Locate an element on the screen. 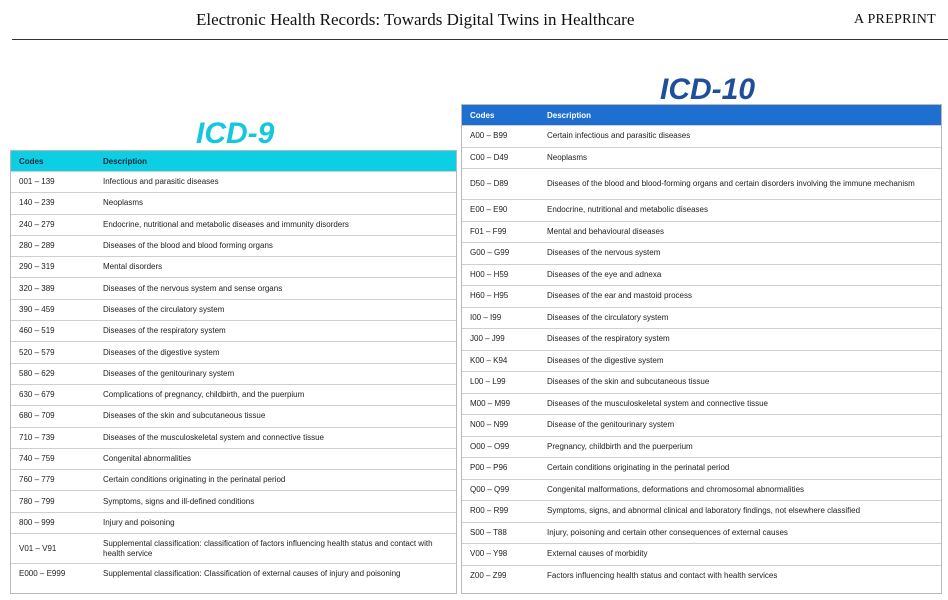  code-cell: 780 – 799 is located at coordinates (37, 501).